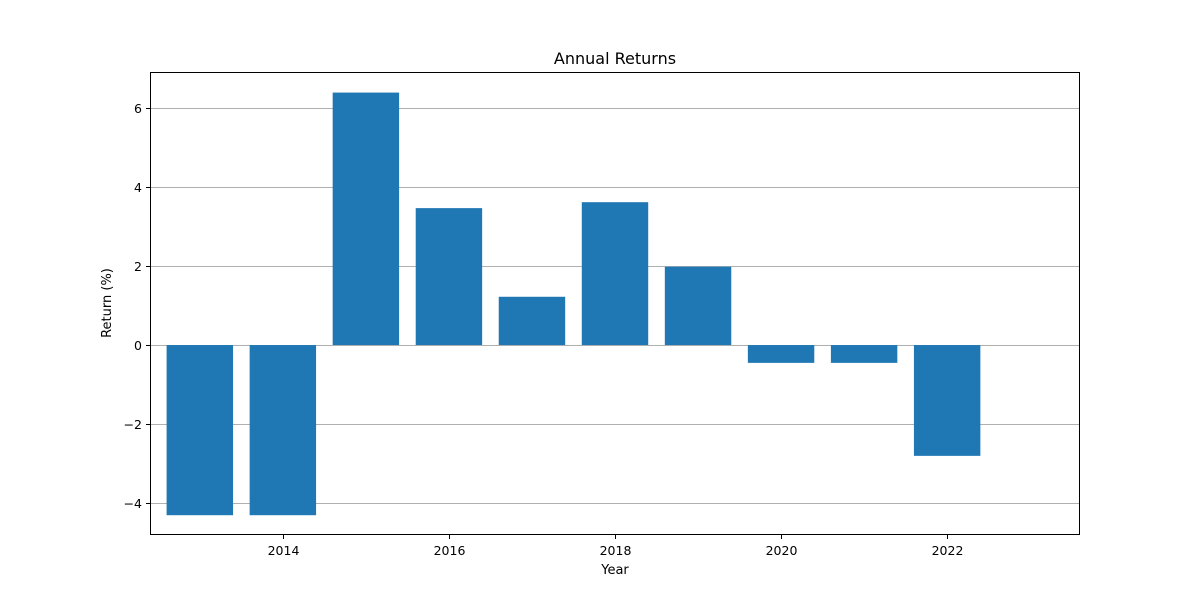  I want to click on x-tick-label: 2020, so click(782, 550).